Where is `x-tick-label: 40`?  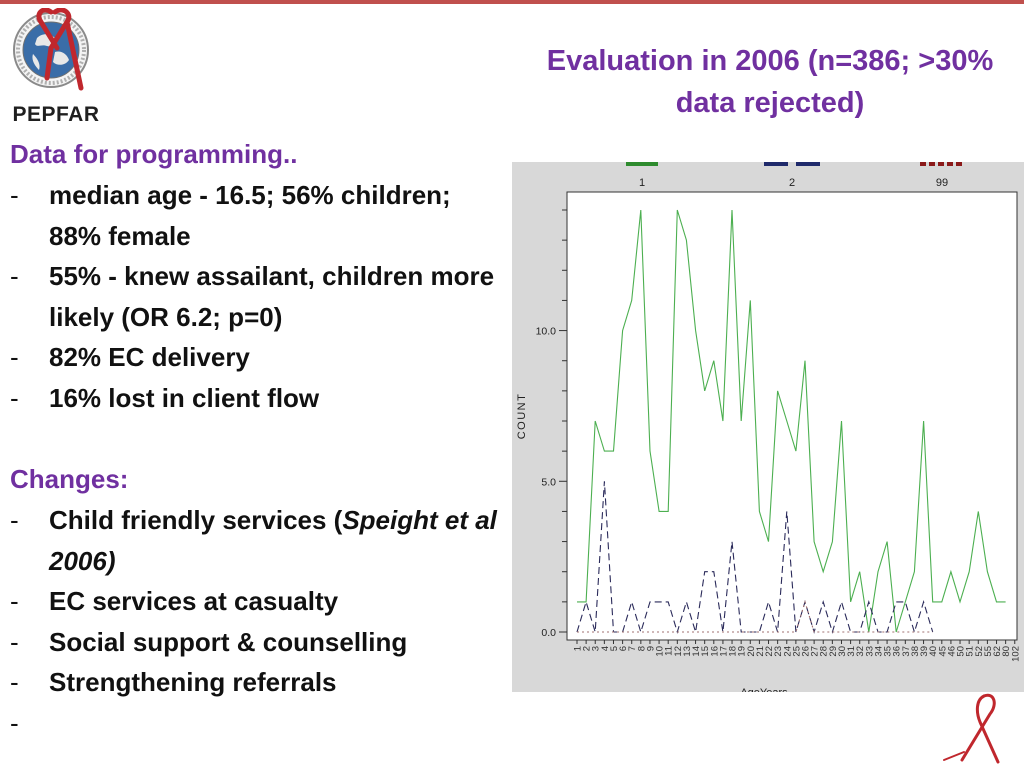
x-tick-label: 40 is located at coordinates (933, 651).